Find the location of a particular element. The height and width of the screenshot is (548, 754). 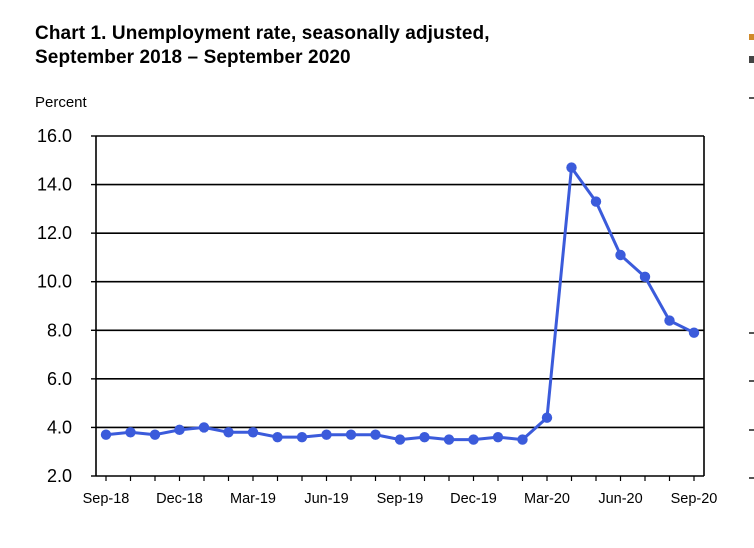

y-tick-label: 6.0 is located at coordinates (59, 379).